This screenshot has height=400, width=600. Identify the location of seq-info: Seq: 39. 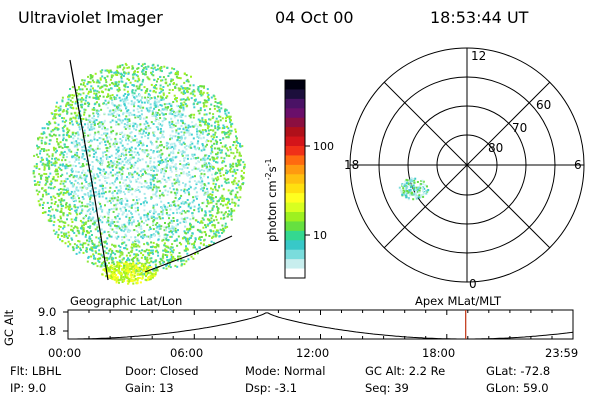
(387, 388).